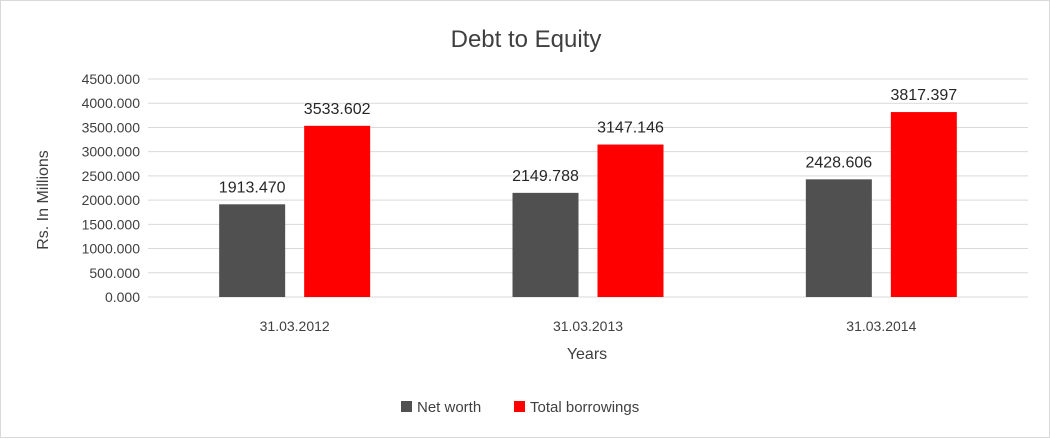 This screenshot has height=439, width=1050. Describe the element at coordinates (111, 152) in the screenshot. I see `y-tick-label: 3000.000` at that location.